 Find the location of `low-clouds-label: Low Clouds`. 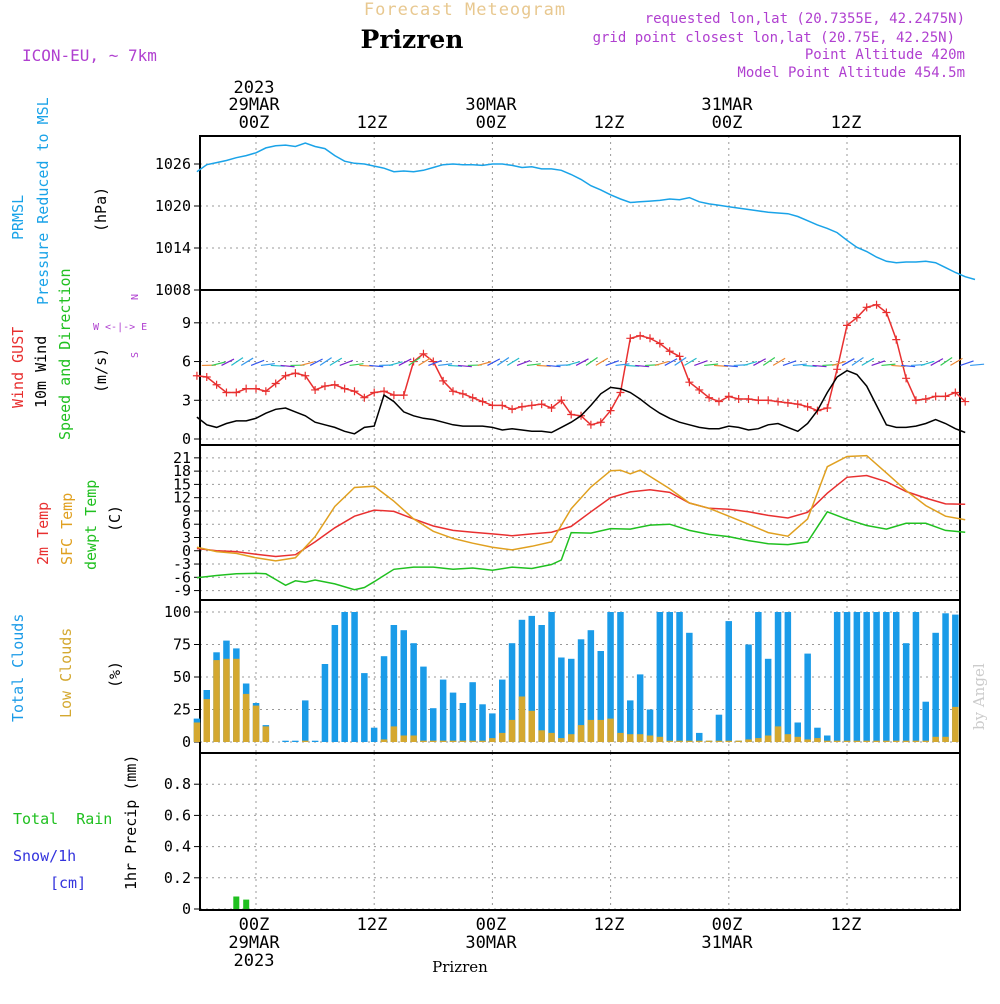

low-clouds-label: Low Clouds is located at coordinates (66, 673).